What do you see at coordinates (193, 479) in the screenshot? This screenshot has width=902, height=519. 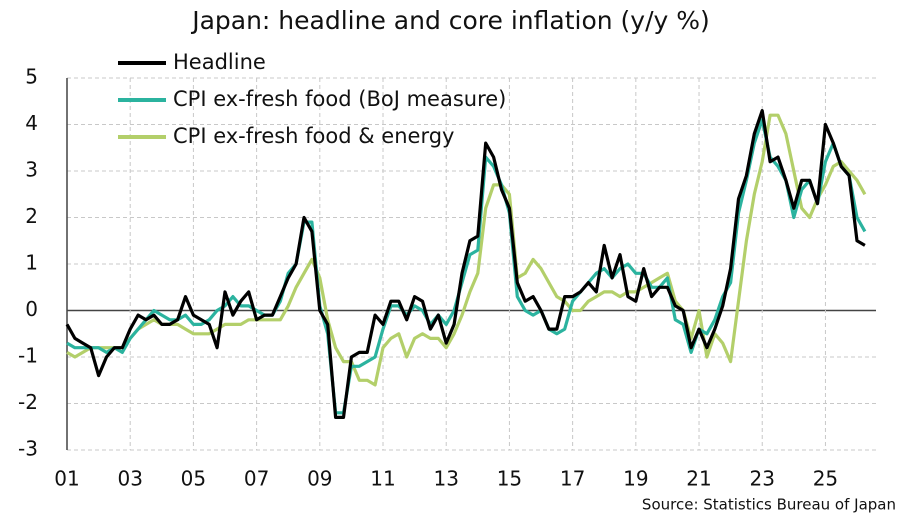 I see `x-tick-label: 05` at bounding box center [193, 479].